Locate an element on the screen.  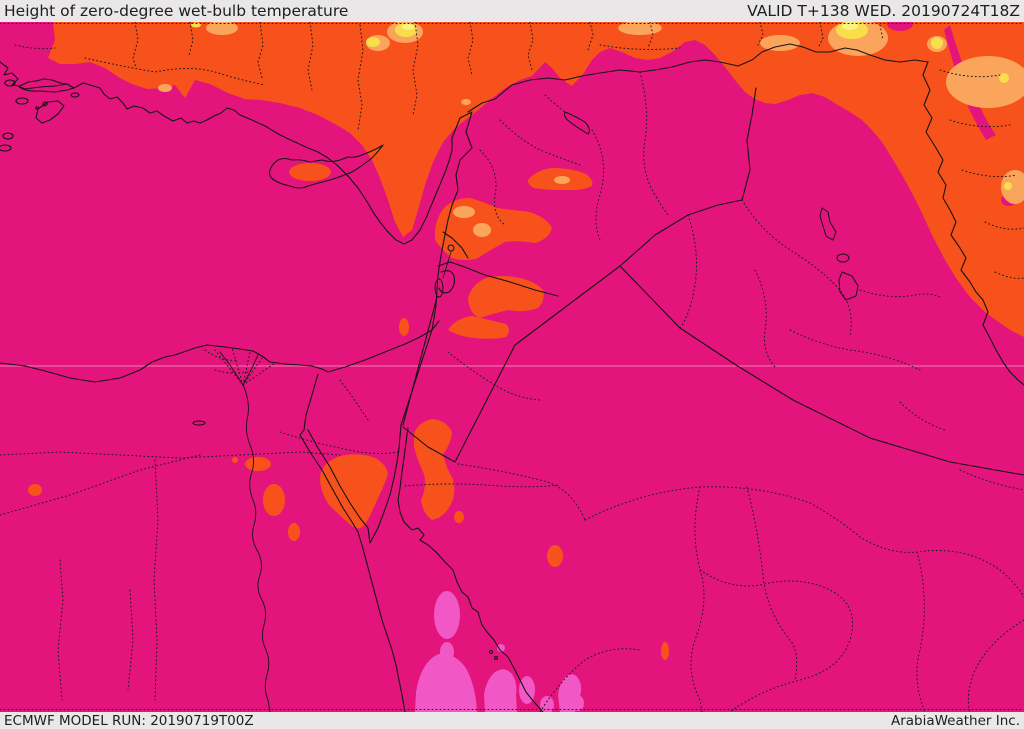
magenta-sliver-zagros is located at coordinates (970, 82).